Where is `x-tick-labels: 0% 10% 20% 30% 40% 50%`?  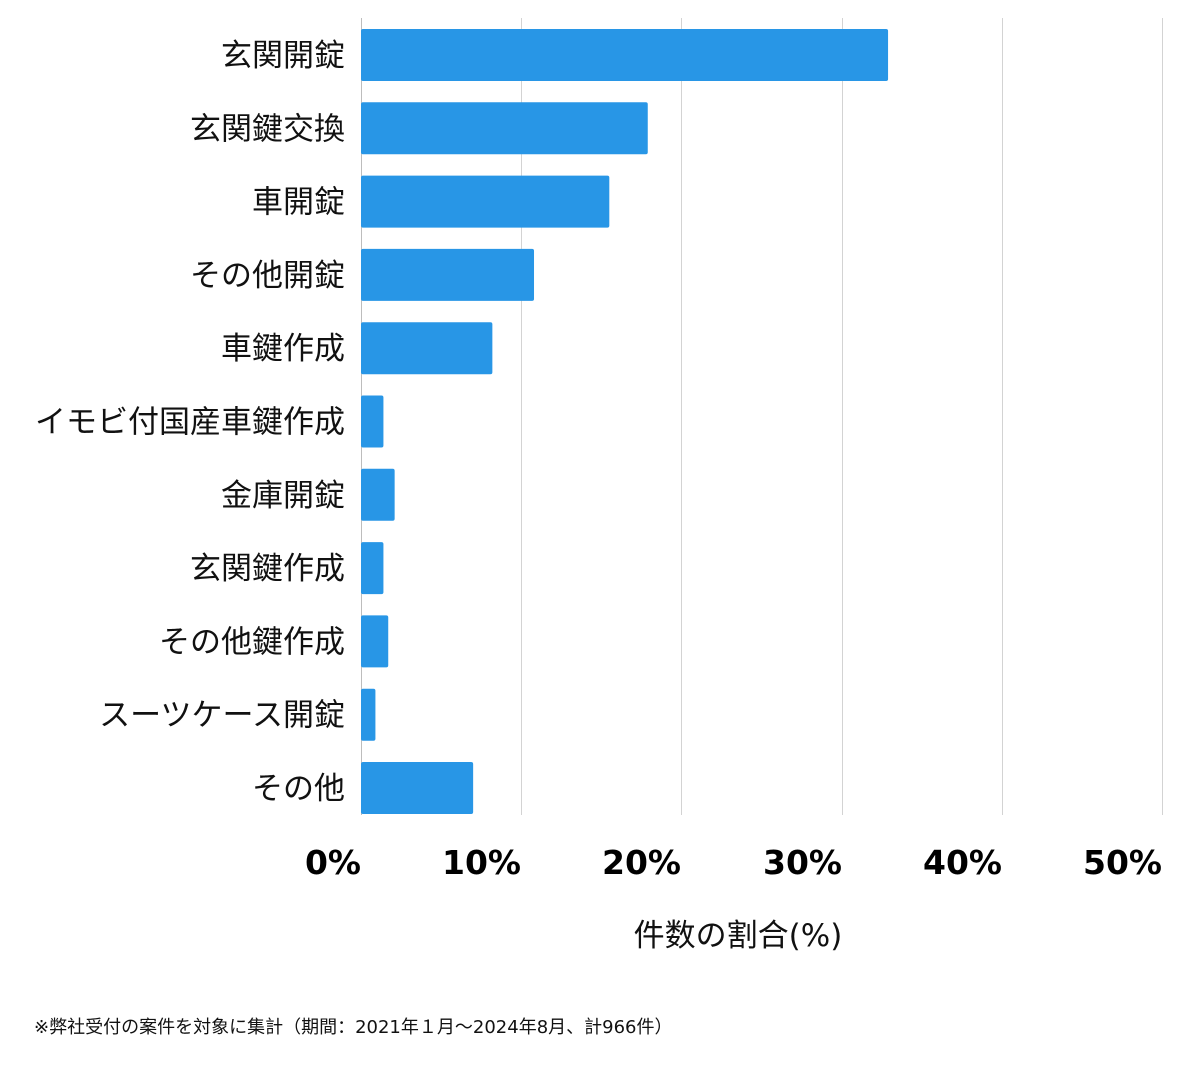
x-tick-labels: 0% 10% 20% 30% 40% 50% is located at coordinates (733, 862).